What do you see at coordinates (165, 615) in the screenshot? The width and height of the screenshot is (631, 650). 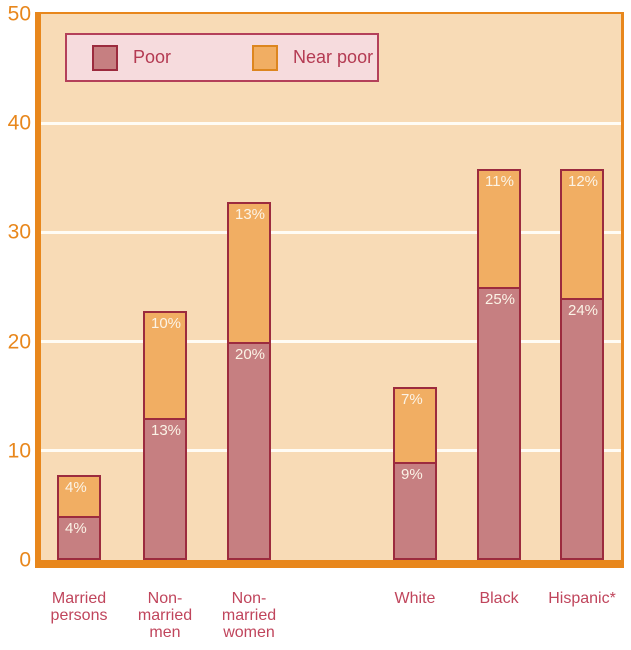 I see `category-label-non-married-men: Non- married men` at bounding box center [165, 615].